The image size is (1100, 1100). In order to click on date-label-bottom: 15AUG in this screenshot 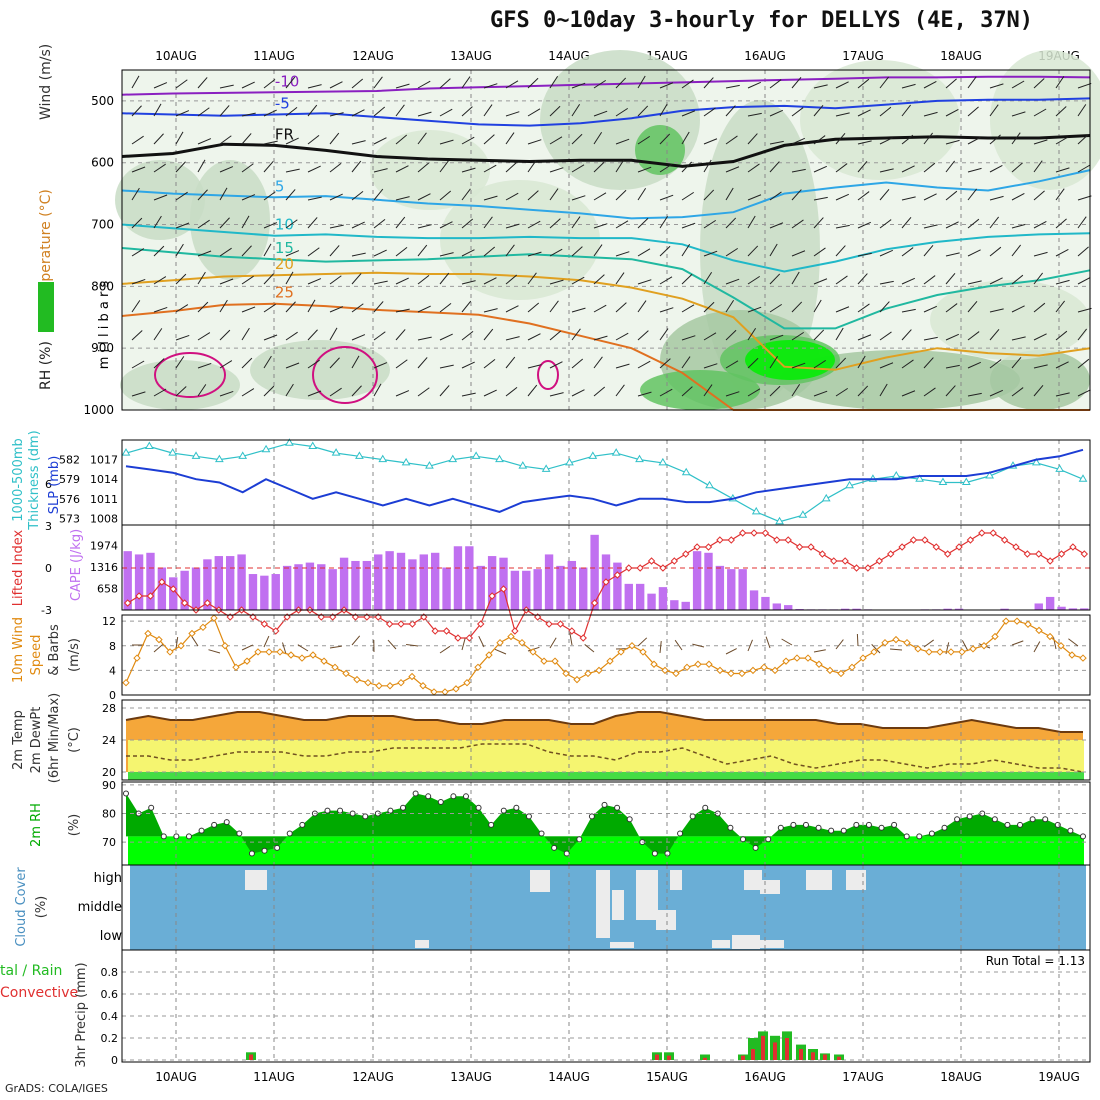, I will do `click(667, 1077)`.